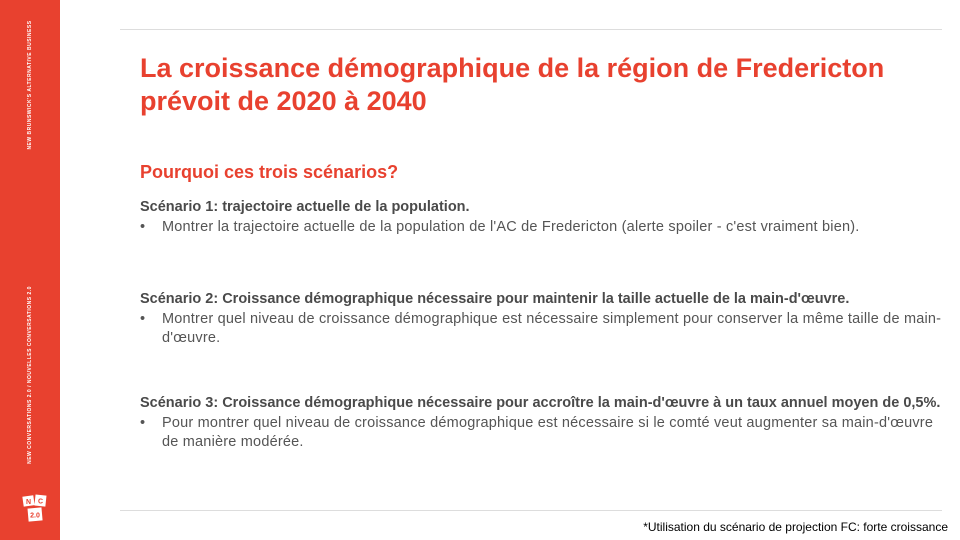  I want to click on logo-letter-n: N, so click(28, 502).